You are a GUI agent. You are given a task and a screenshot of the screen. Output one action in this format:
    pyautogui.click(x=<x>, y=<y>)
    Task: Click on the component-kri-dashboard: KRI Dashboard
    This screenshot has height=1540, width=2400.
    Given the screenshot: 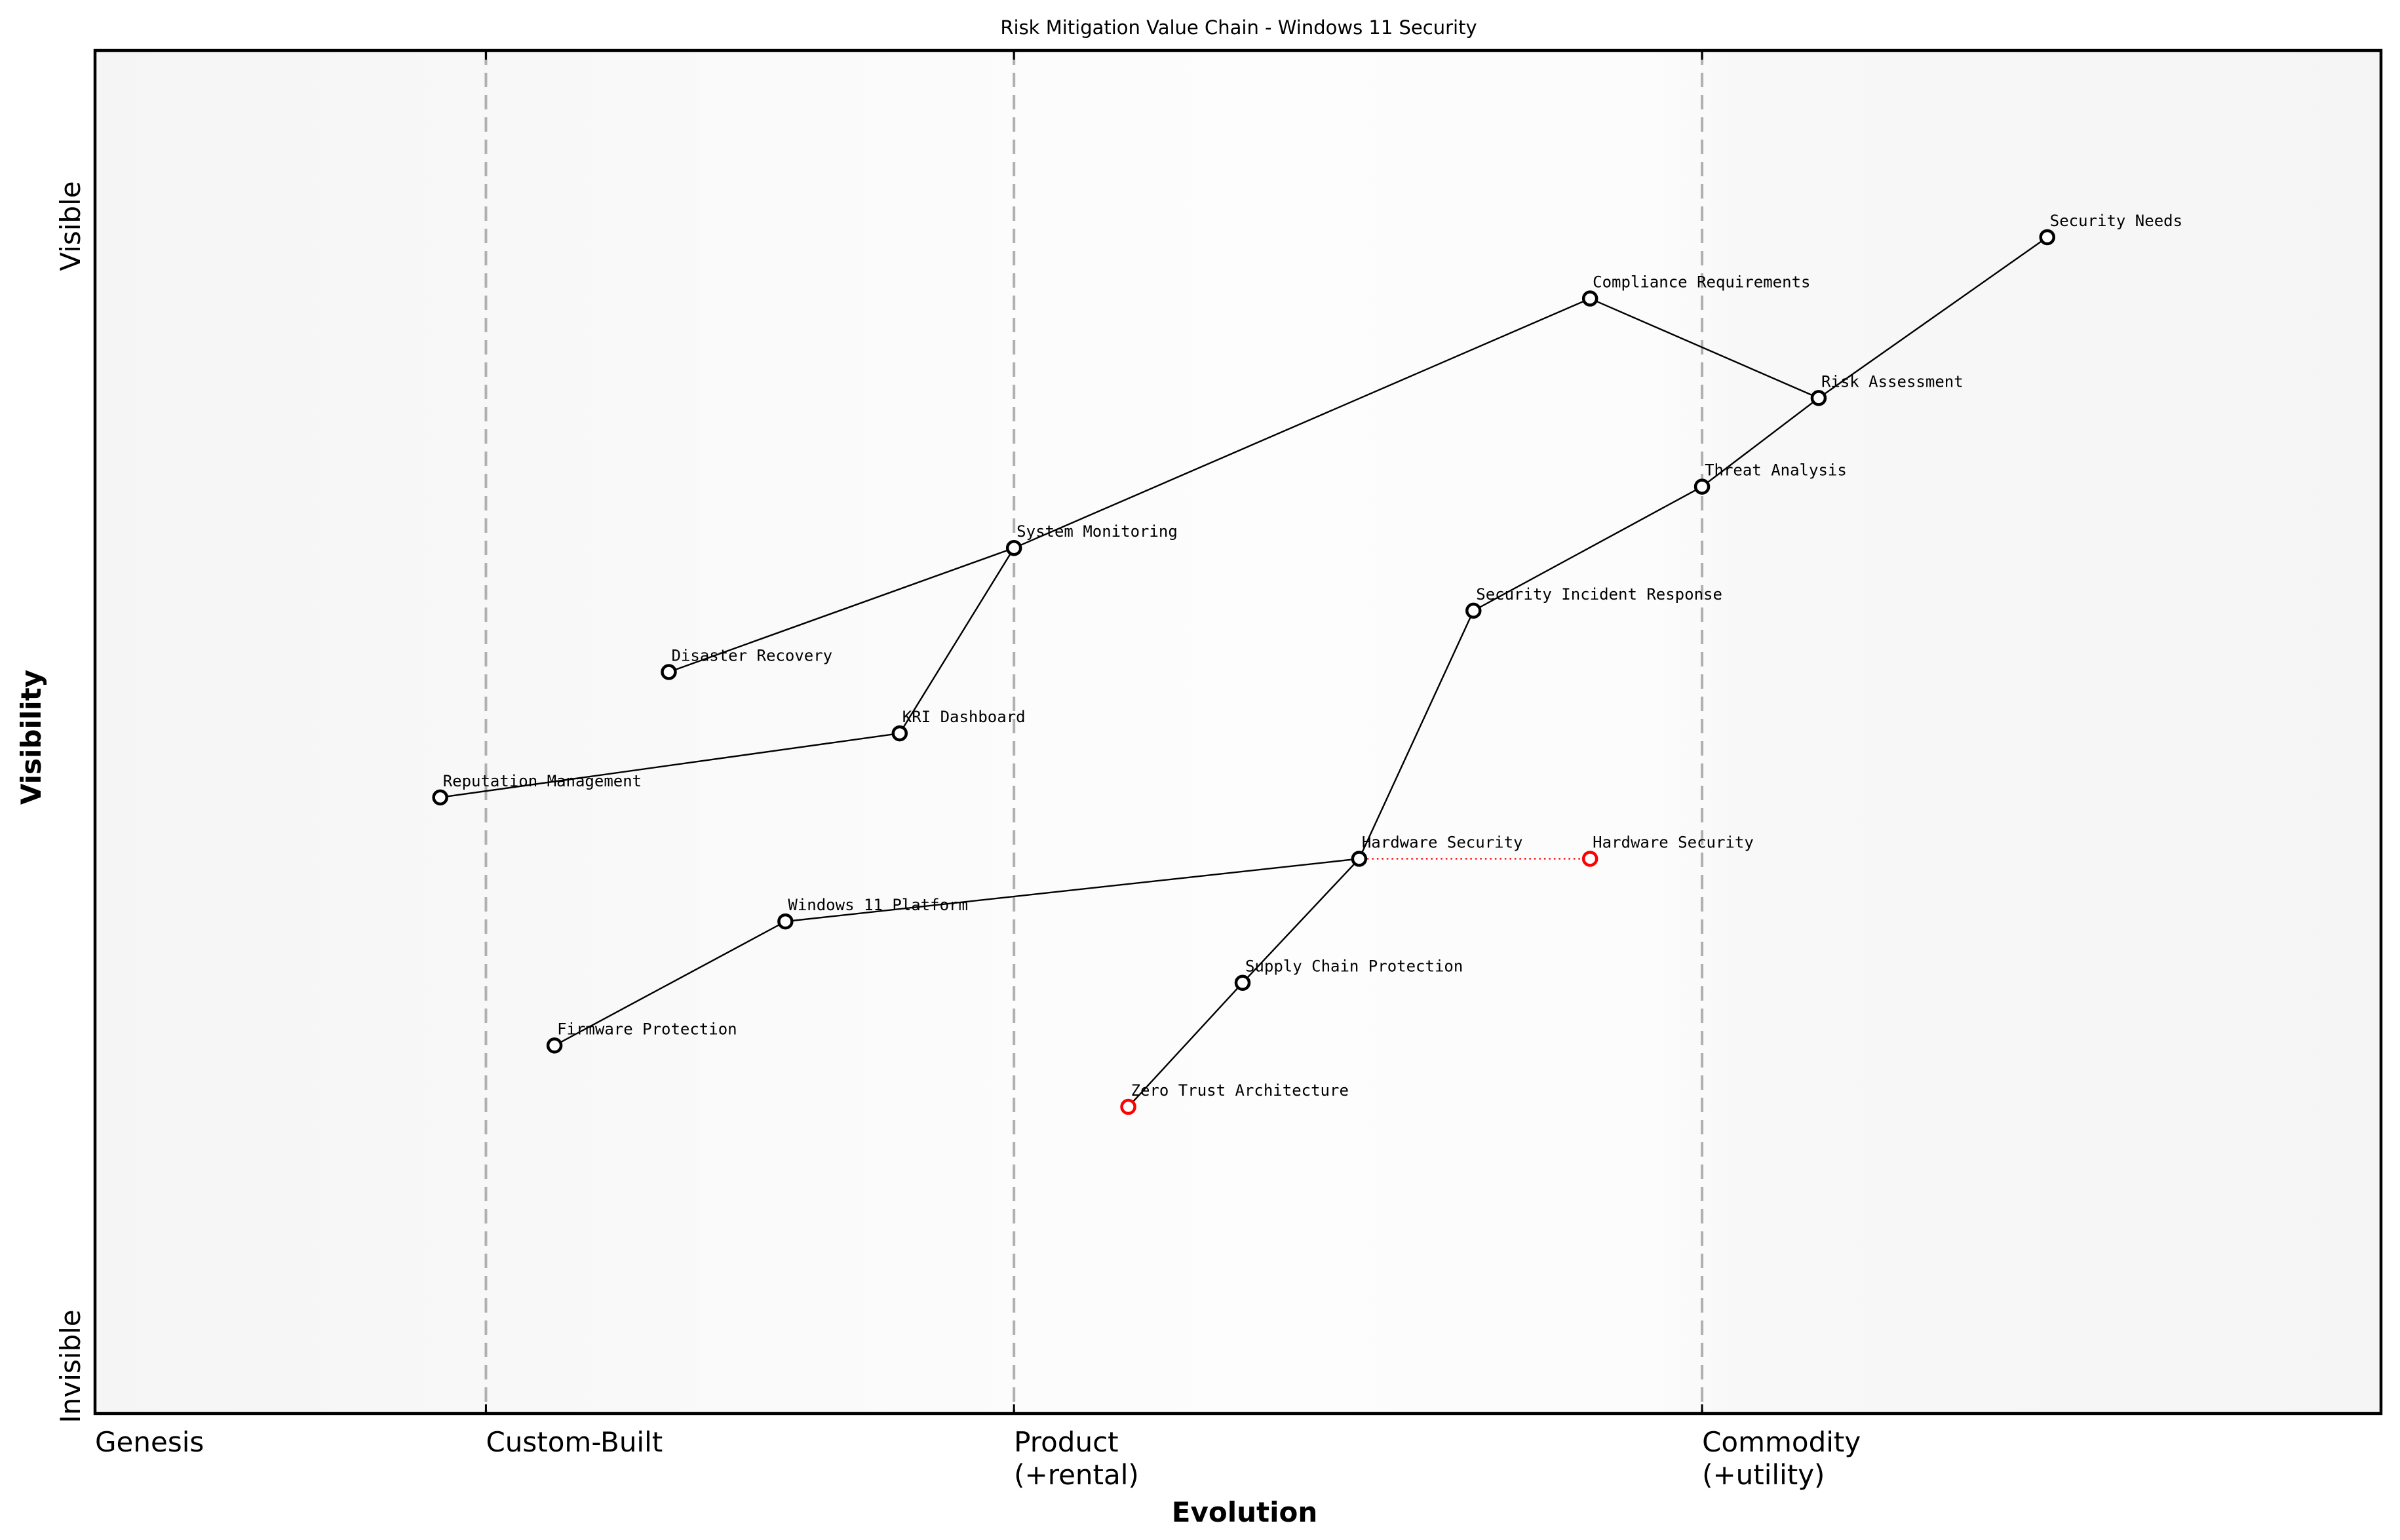 What is the action you would take?
    pyautogui.click(x=958, y=725)
    